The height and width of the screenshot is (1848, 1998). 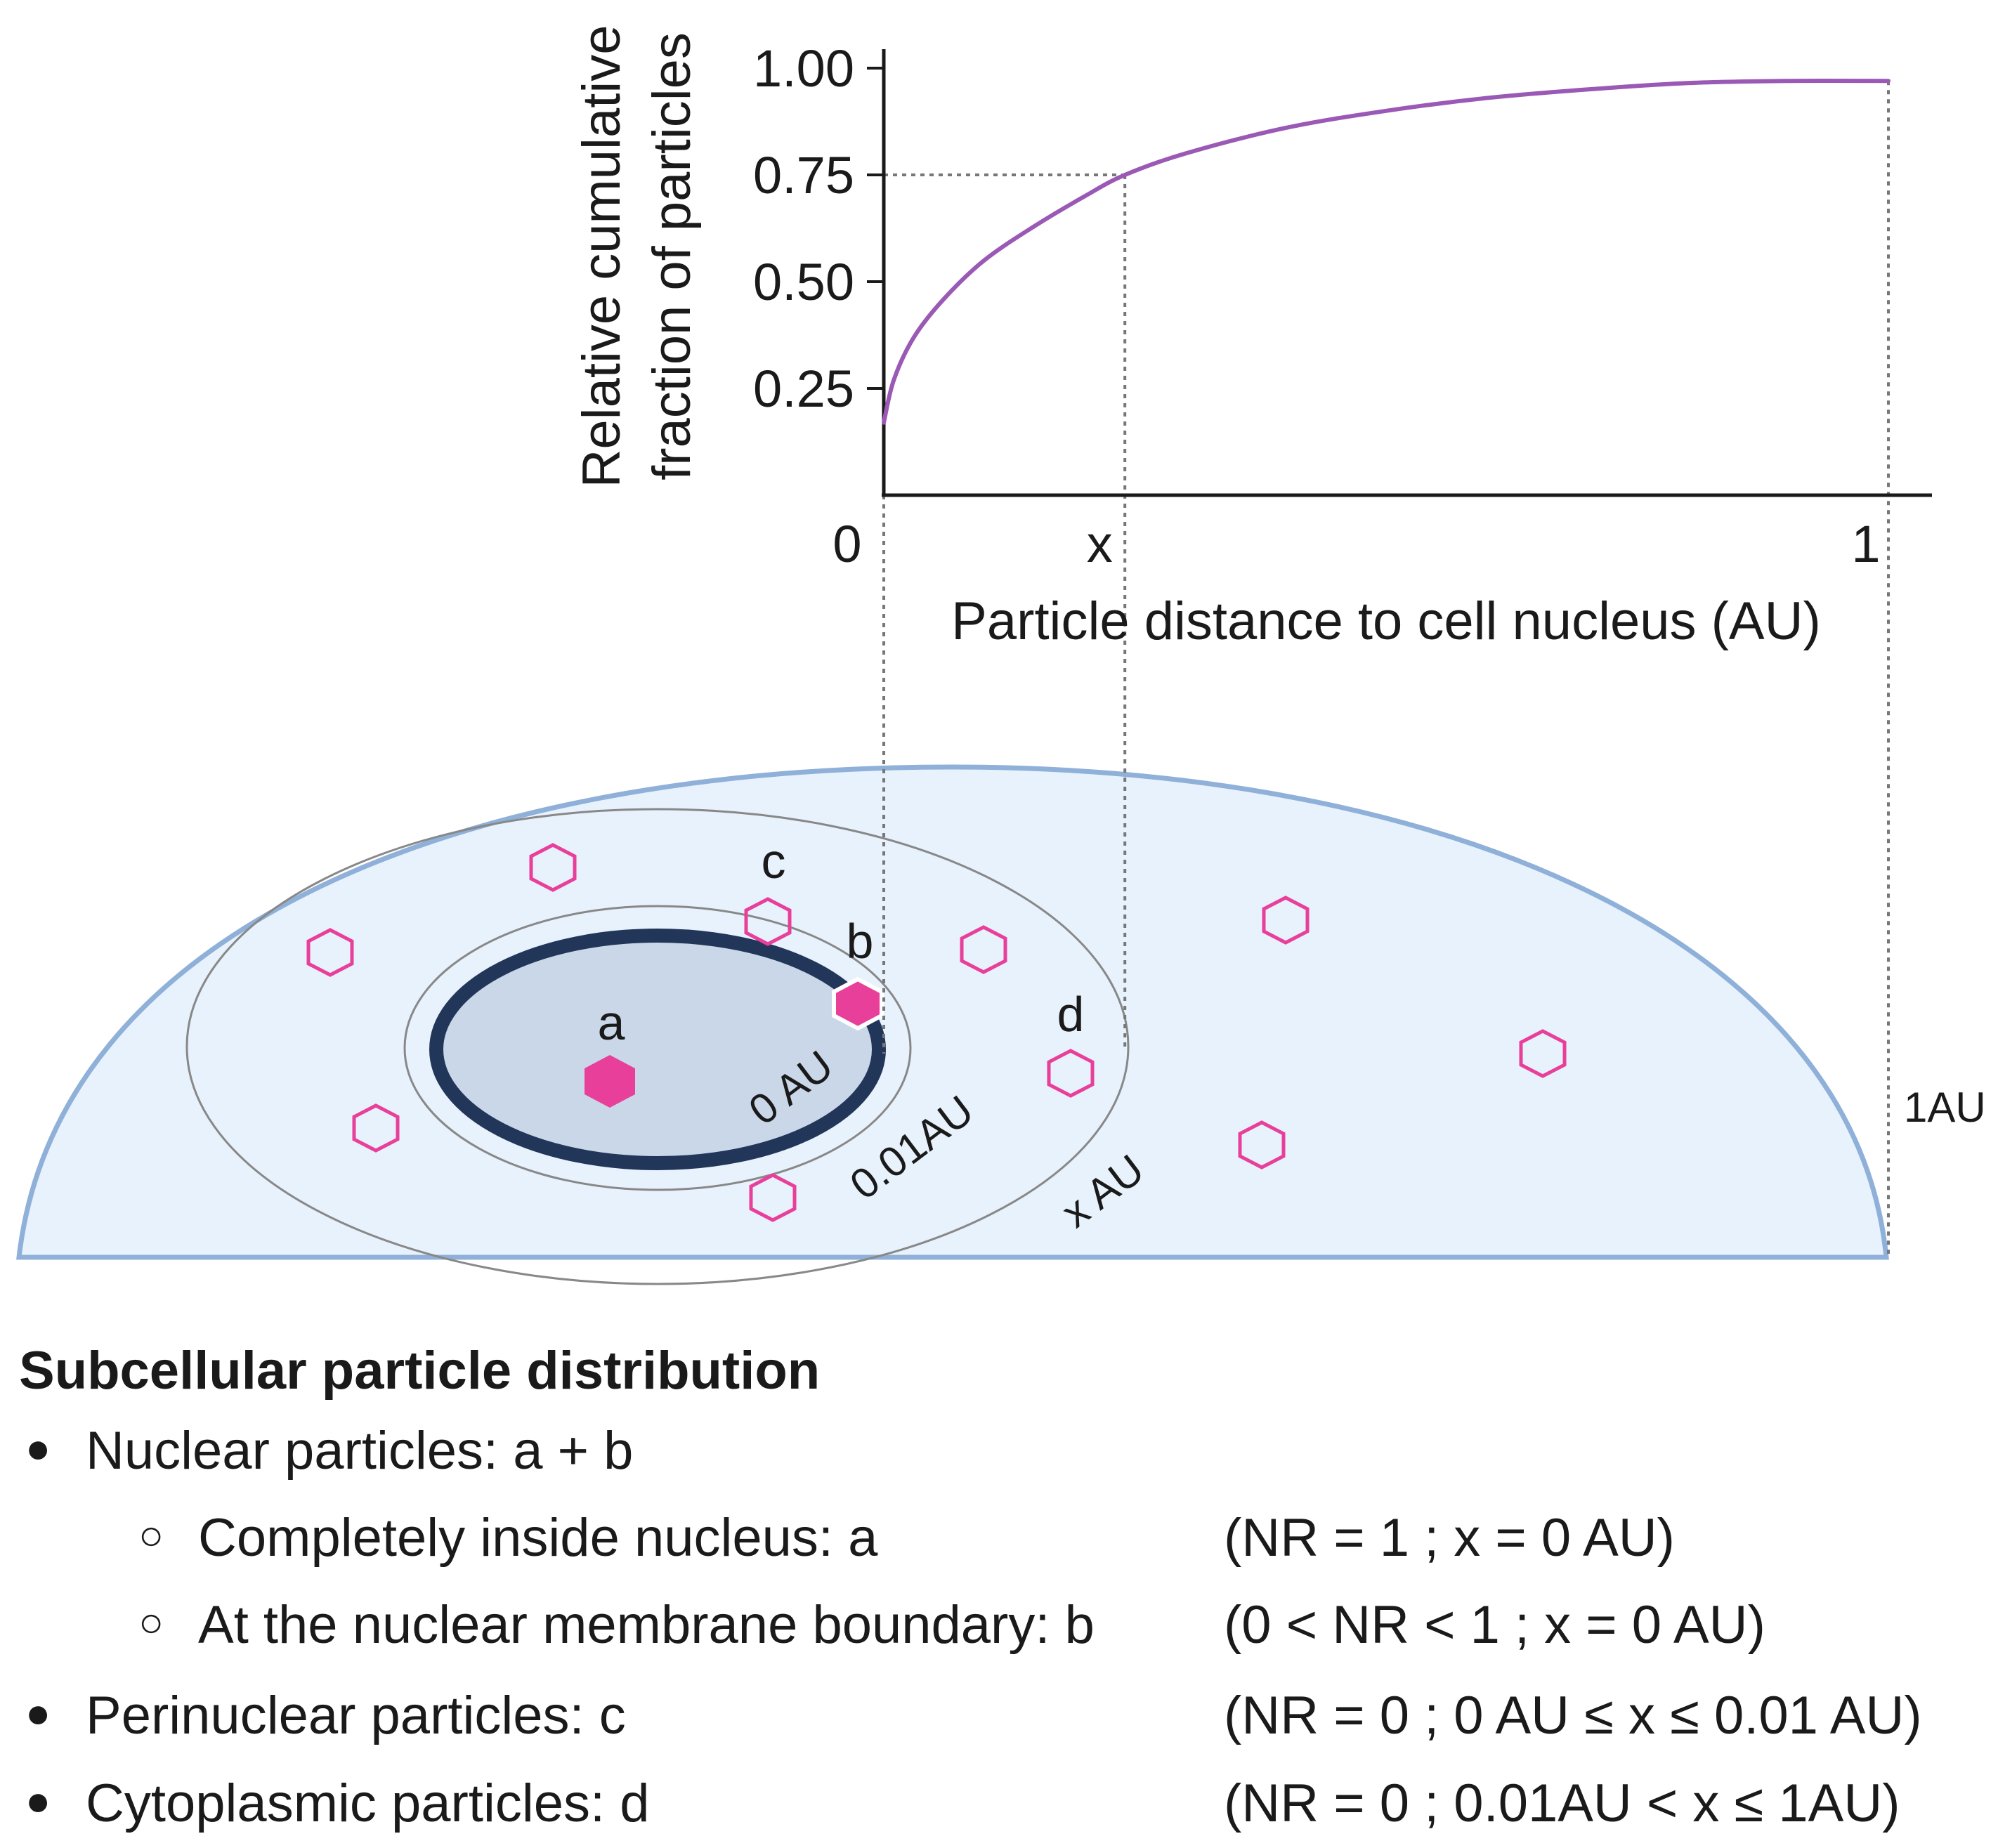 I want to click on y-axis-label-line2: fraction of particles, so click(x=672, y=256).